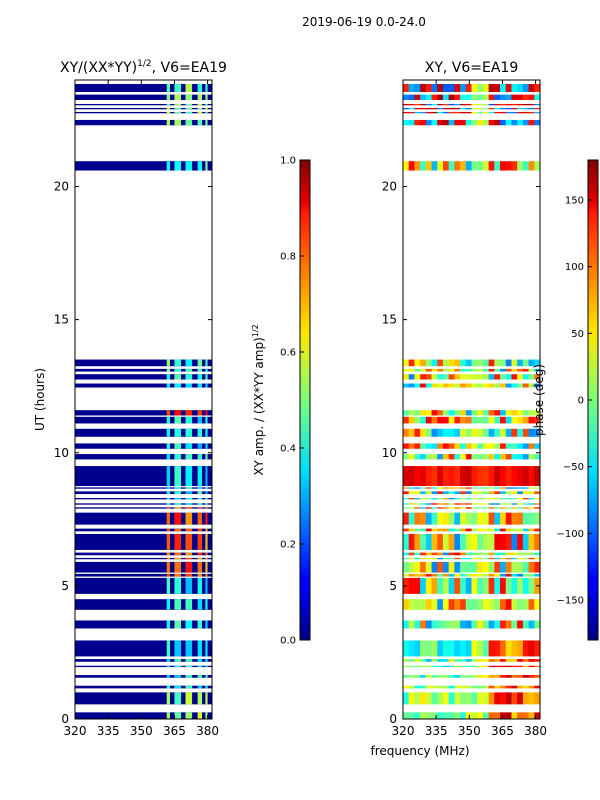 The image size is (600, 800). What do you see at coordinates (393, 586) in the screenshot?
I see `phase-ytick-label: 5` at bounding box center [393, 586].